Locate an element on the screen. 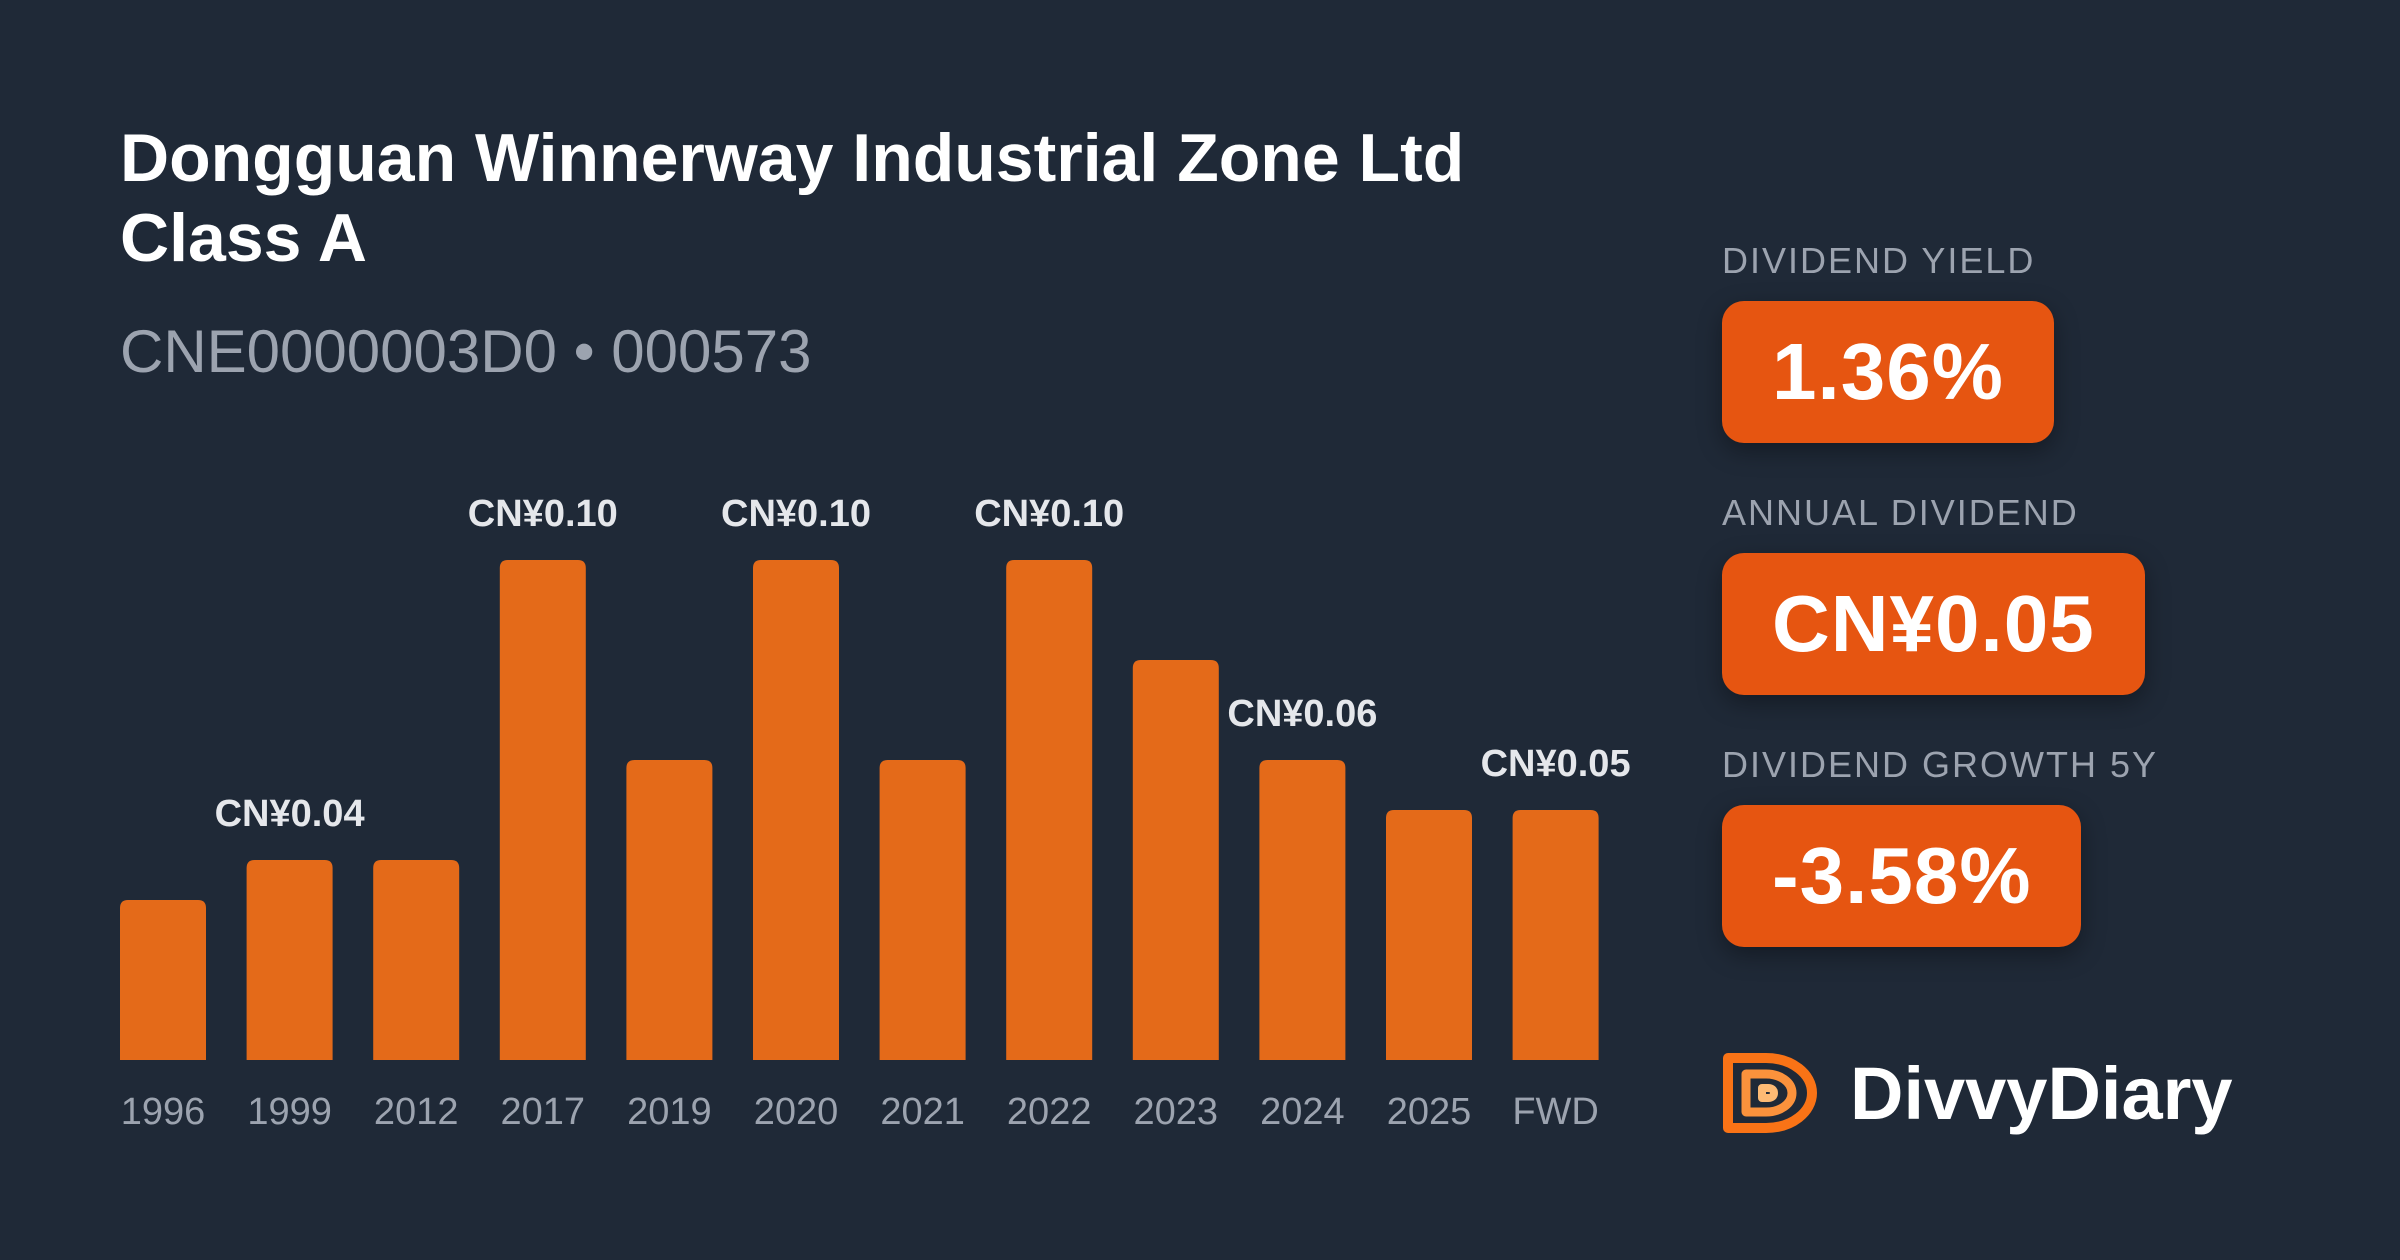 The width and height of the screenshot is (2400, 1260). x-tick-2012: 2012 is located at coordinates (416, 1112).